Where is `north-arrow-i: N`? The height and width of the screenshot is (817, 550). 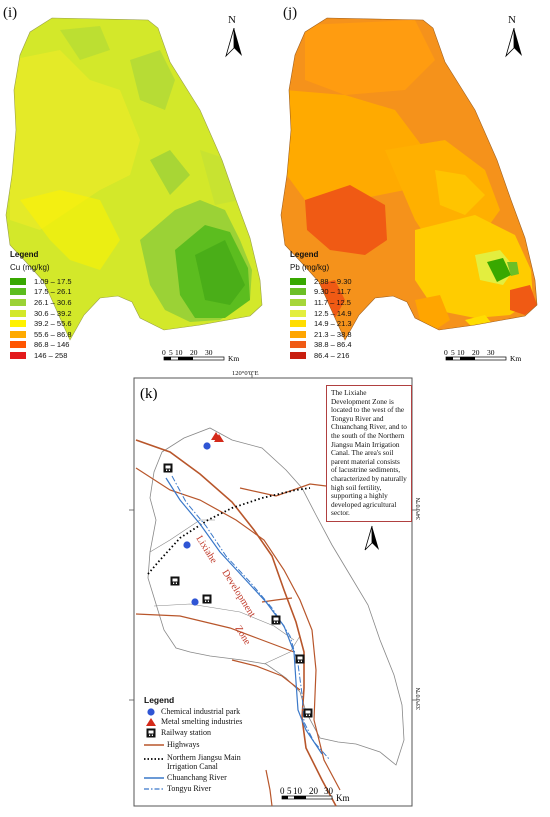 north-arrow-i: N is located at coordinates (234, 36).